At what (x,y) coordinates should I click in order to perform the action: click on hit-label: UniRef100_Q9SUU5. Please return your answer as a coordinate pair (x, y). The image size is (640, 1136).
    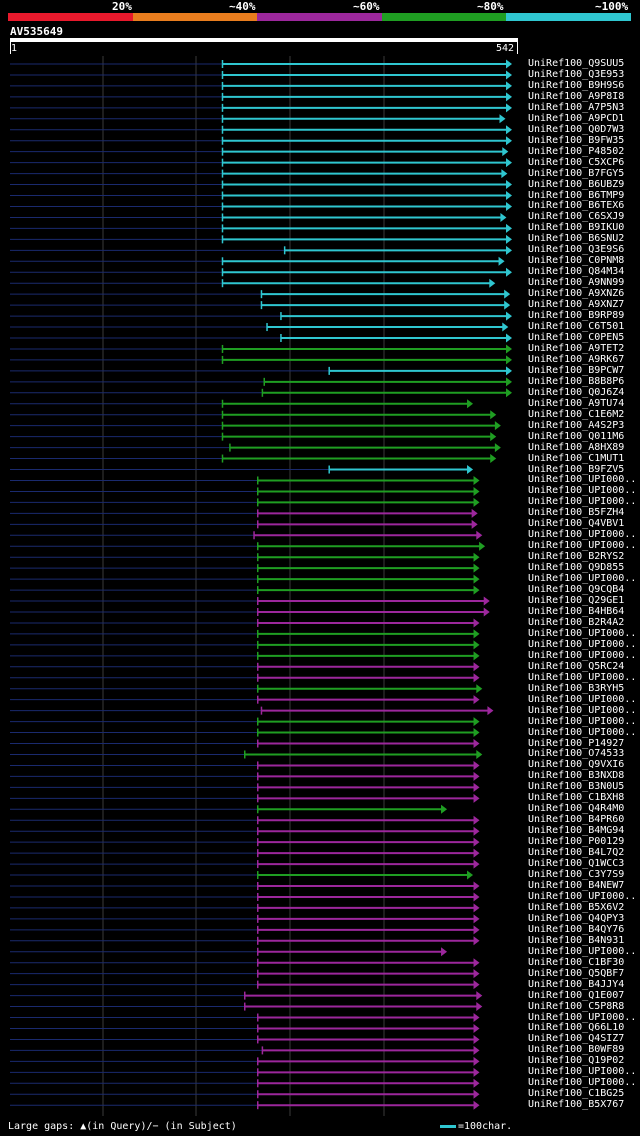
    Looking at the image, I should click on (576, 63).